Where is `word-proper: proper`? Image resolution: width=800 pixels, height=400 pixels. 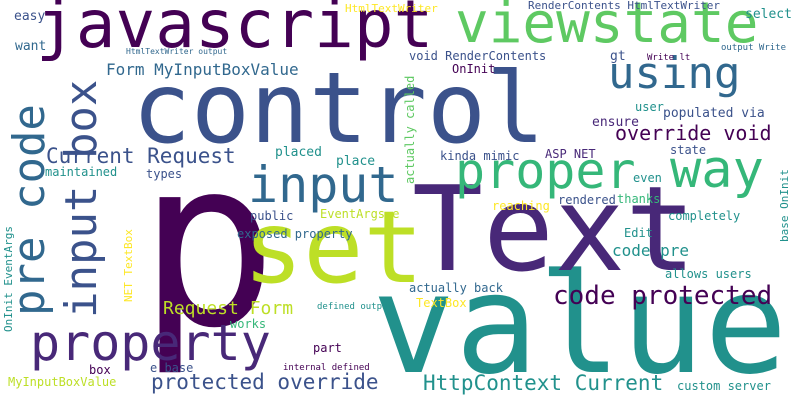 word-proper: proper is located at coordinates (545, 171).